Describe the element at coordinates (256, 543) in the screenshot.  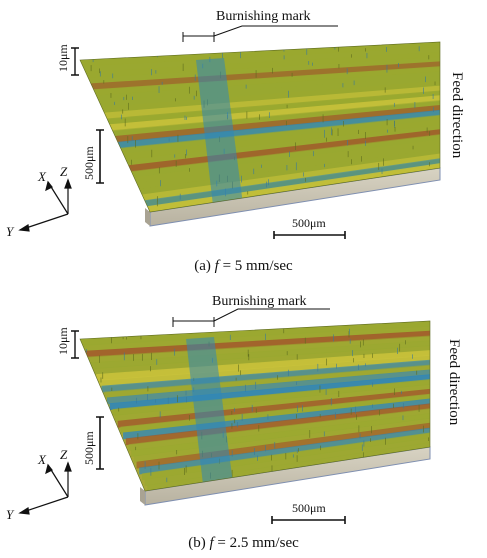
I see `caption-value: = 2.5 mm/sec` at that location.